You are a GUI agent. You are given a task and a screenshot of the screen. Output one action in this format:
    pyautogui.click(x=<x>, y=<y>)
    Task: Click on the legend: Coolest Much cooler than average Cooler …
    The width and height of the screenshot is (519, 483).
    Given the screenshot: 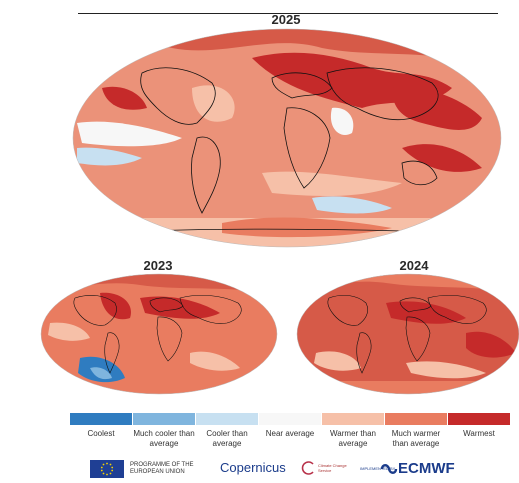 What is the action you would take?
    pyautogui.click(x=290, y=433)
    